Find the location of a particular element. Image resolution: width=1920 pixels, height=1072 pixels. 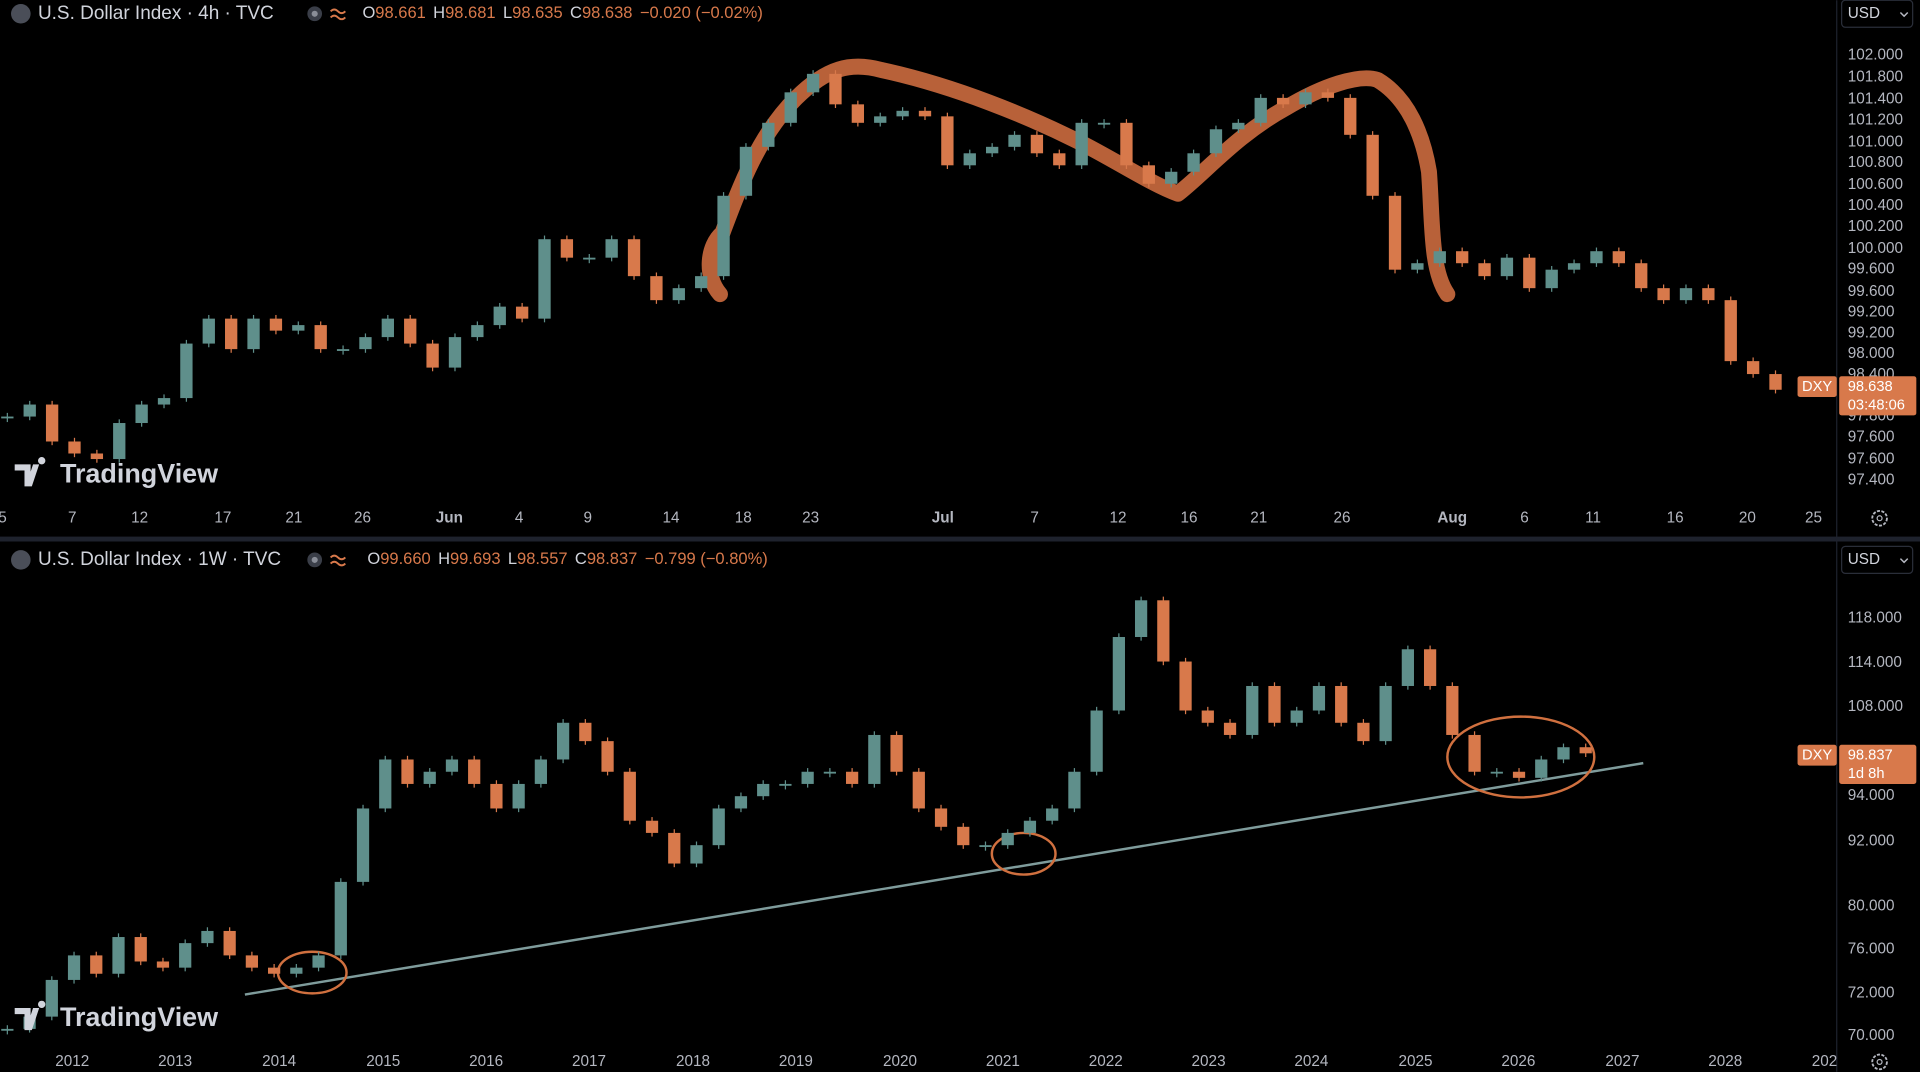

price-label: 97.400 is located at coordinates (1871, 479).